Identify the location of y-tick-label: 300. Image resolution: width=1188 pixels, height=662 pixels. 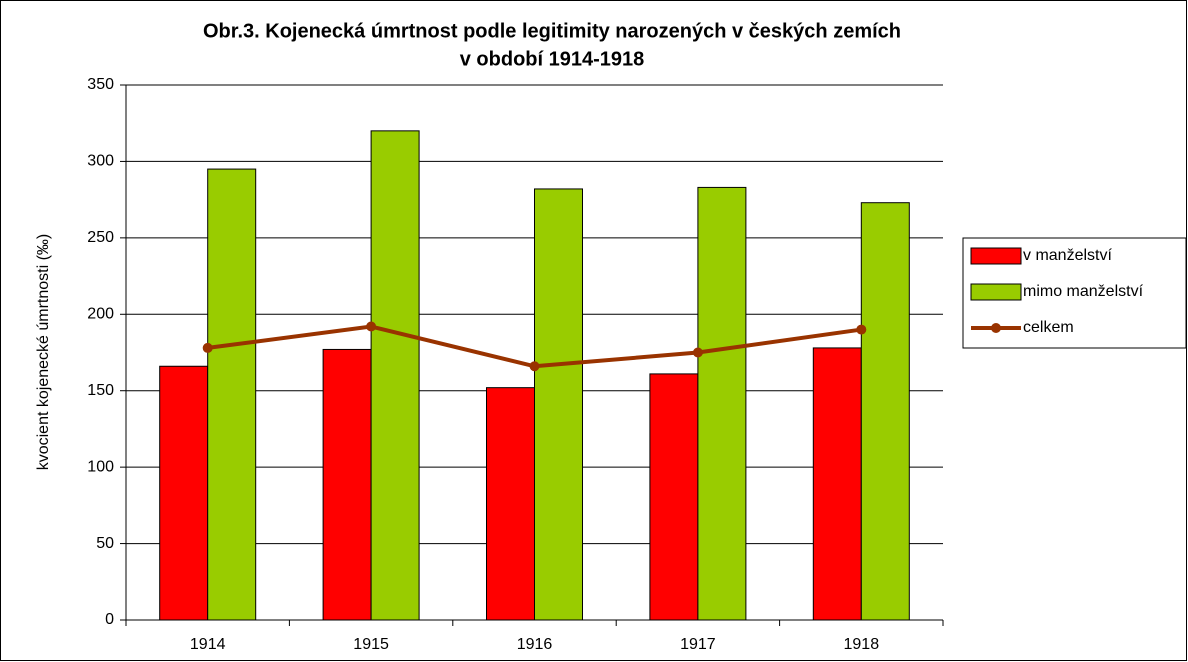
(100, 161).